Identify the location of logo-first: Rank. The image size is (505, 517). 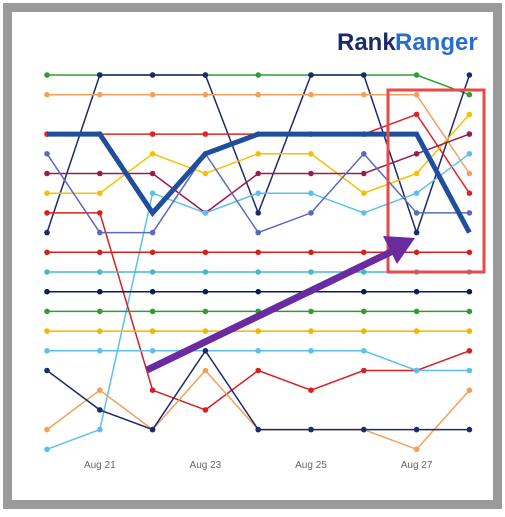
(366, 42).